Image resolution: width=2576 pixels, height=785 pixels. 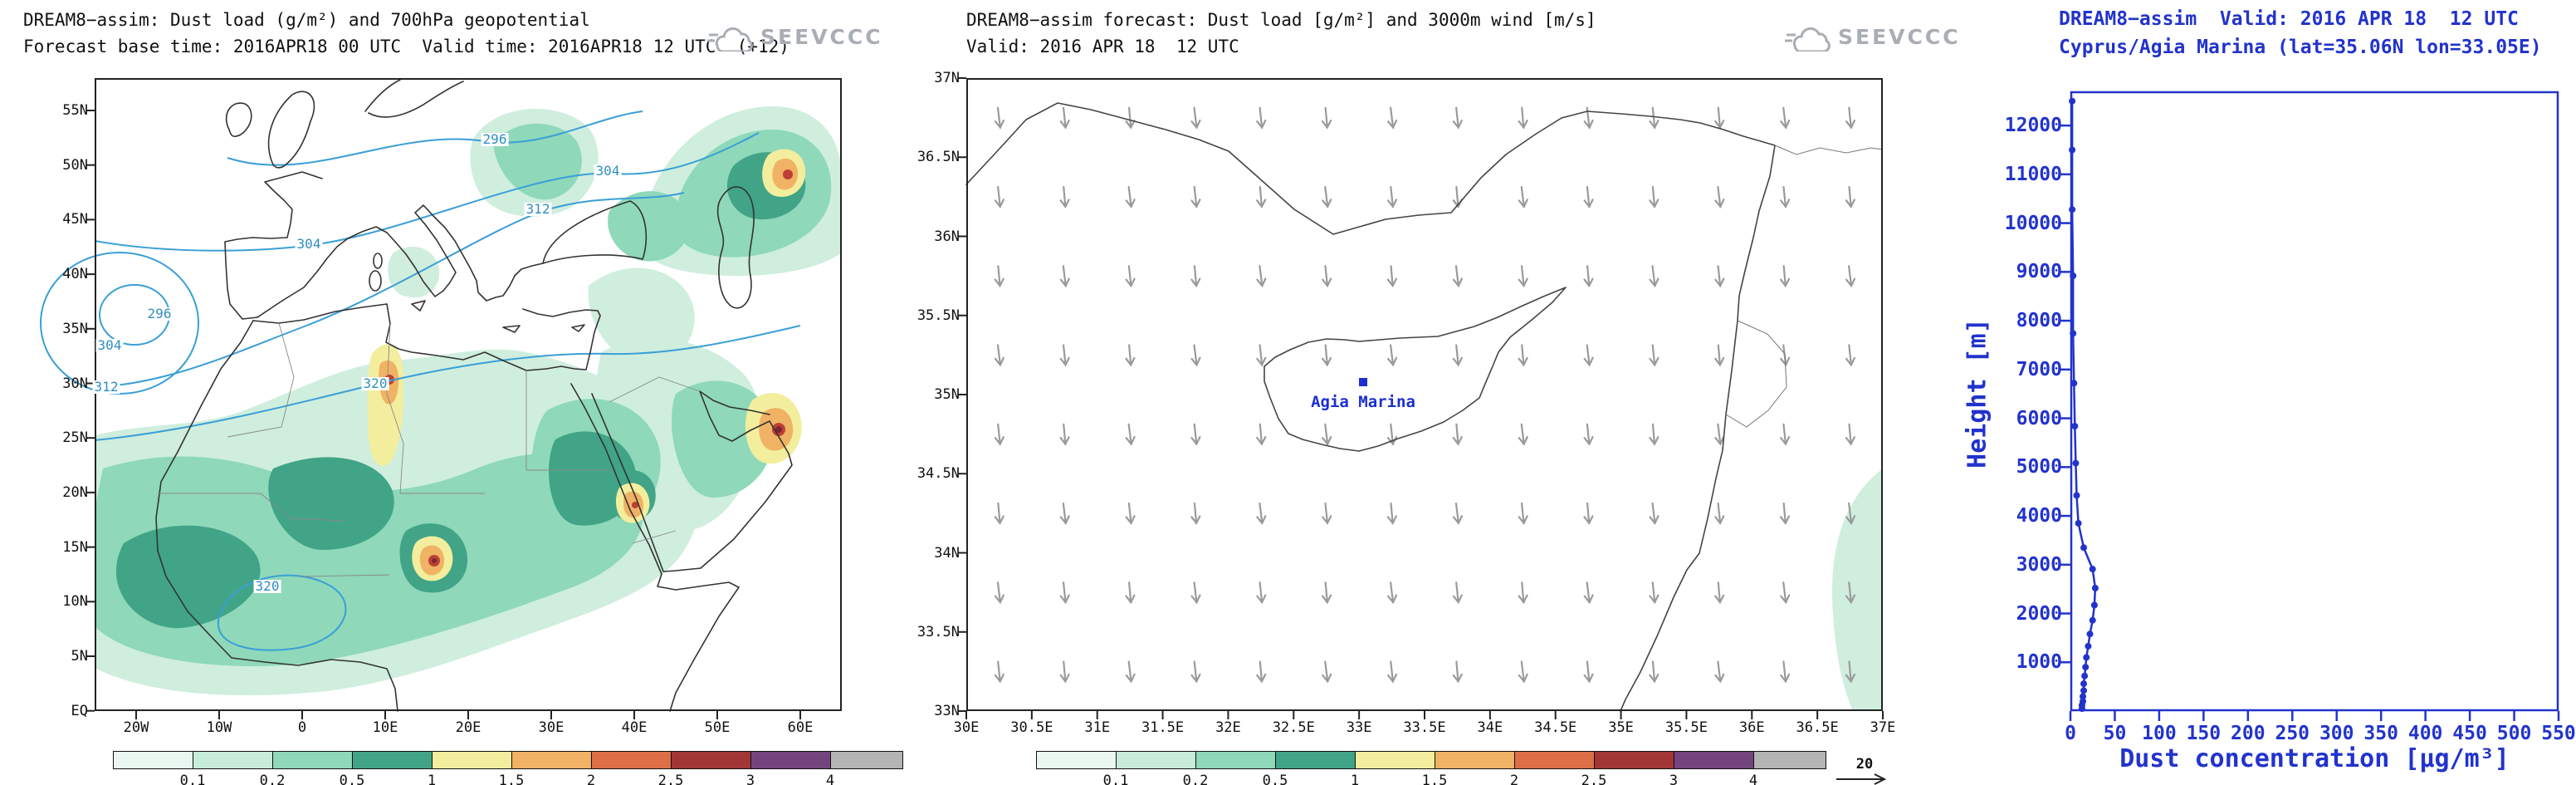 What do you see at coordinates (2070, 733) in the screenshot?
I see `profile-xtick-label: 0` at bounding box center [2070, 733].